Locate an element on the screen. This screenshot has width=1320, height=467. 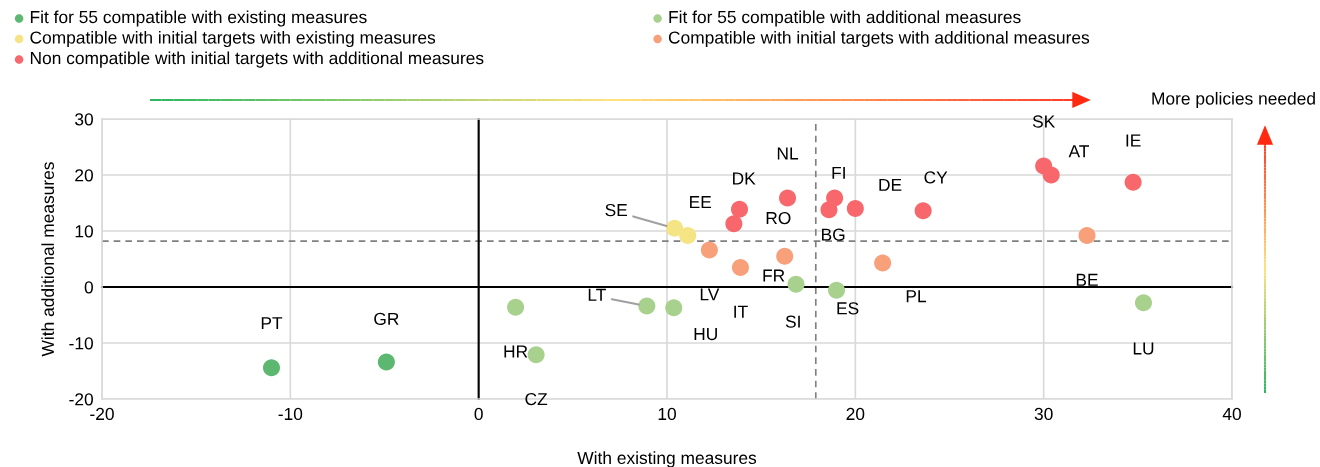
annotation: HU is located at coordinates (705, 334).